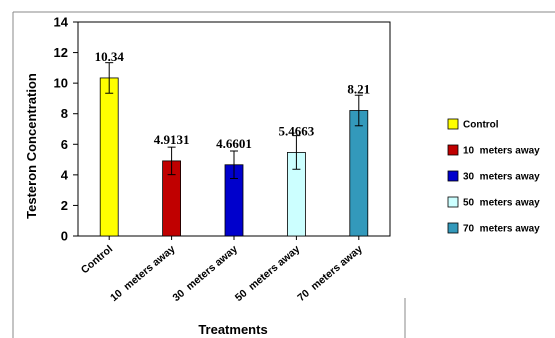 This screenshot has height=338, width=555. I want to click on data-label: 10.34, so click(110, 56).